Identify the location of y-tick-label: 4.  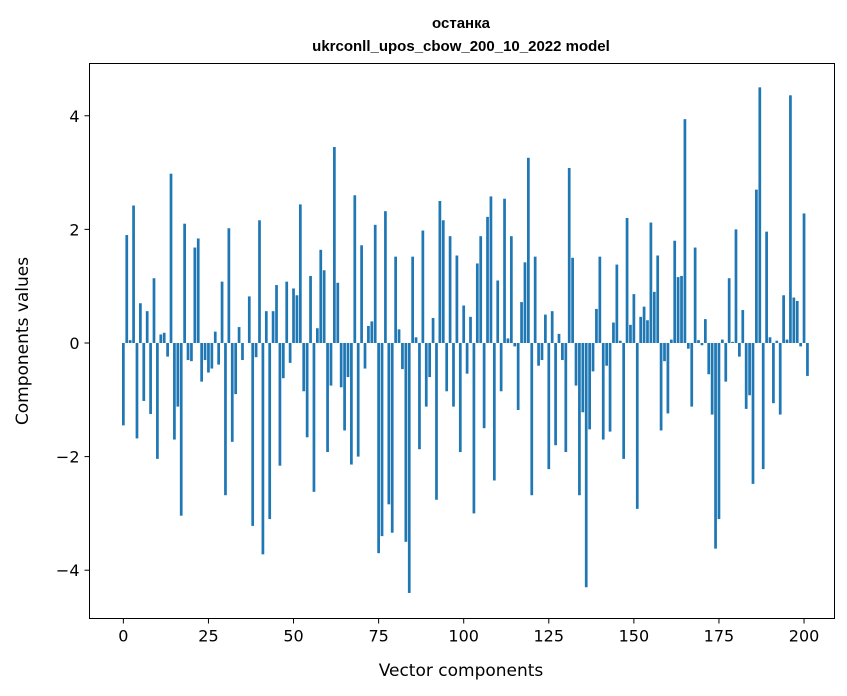
(74, 116).